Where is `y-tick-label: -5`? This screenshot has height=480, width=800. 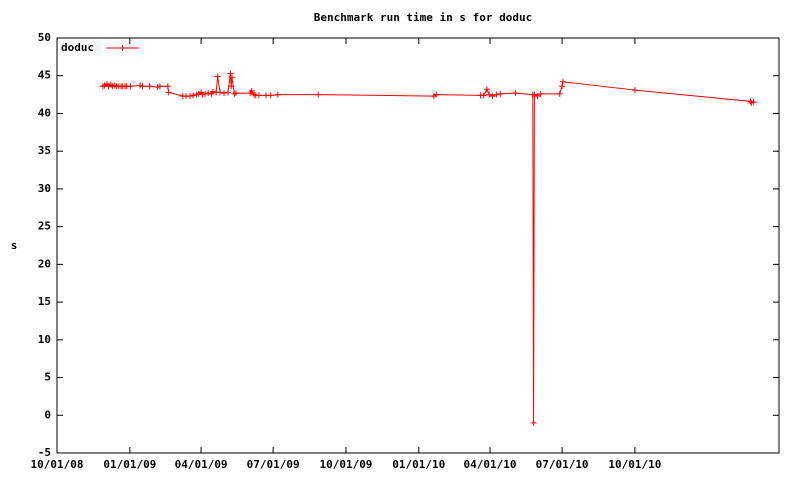 y-tick-label: -5 is located at coordinates (44, 452).